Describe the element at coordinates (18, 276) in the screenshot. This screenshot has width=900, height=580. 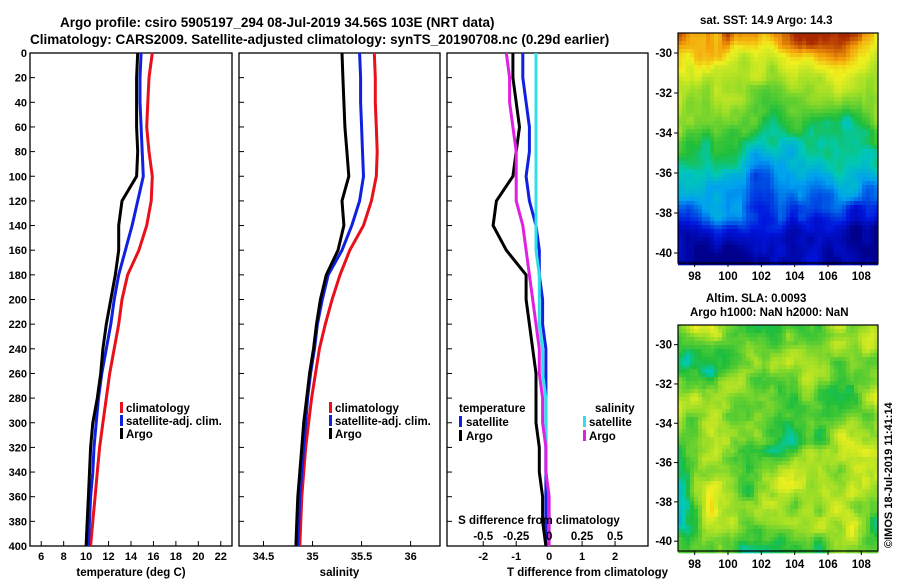
I see `y-tick-label: 180` at that location.